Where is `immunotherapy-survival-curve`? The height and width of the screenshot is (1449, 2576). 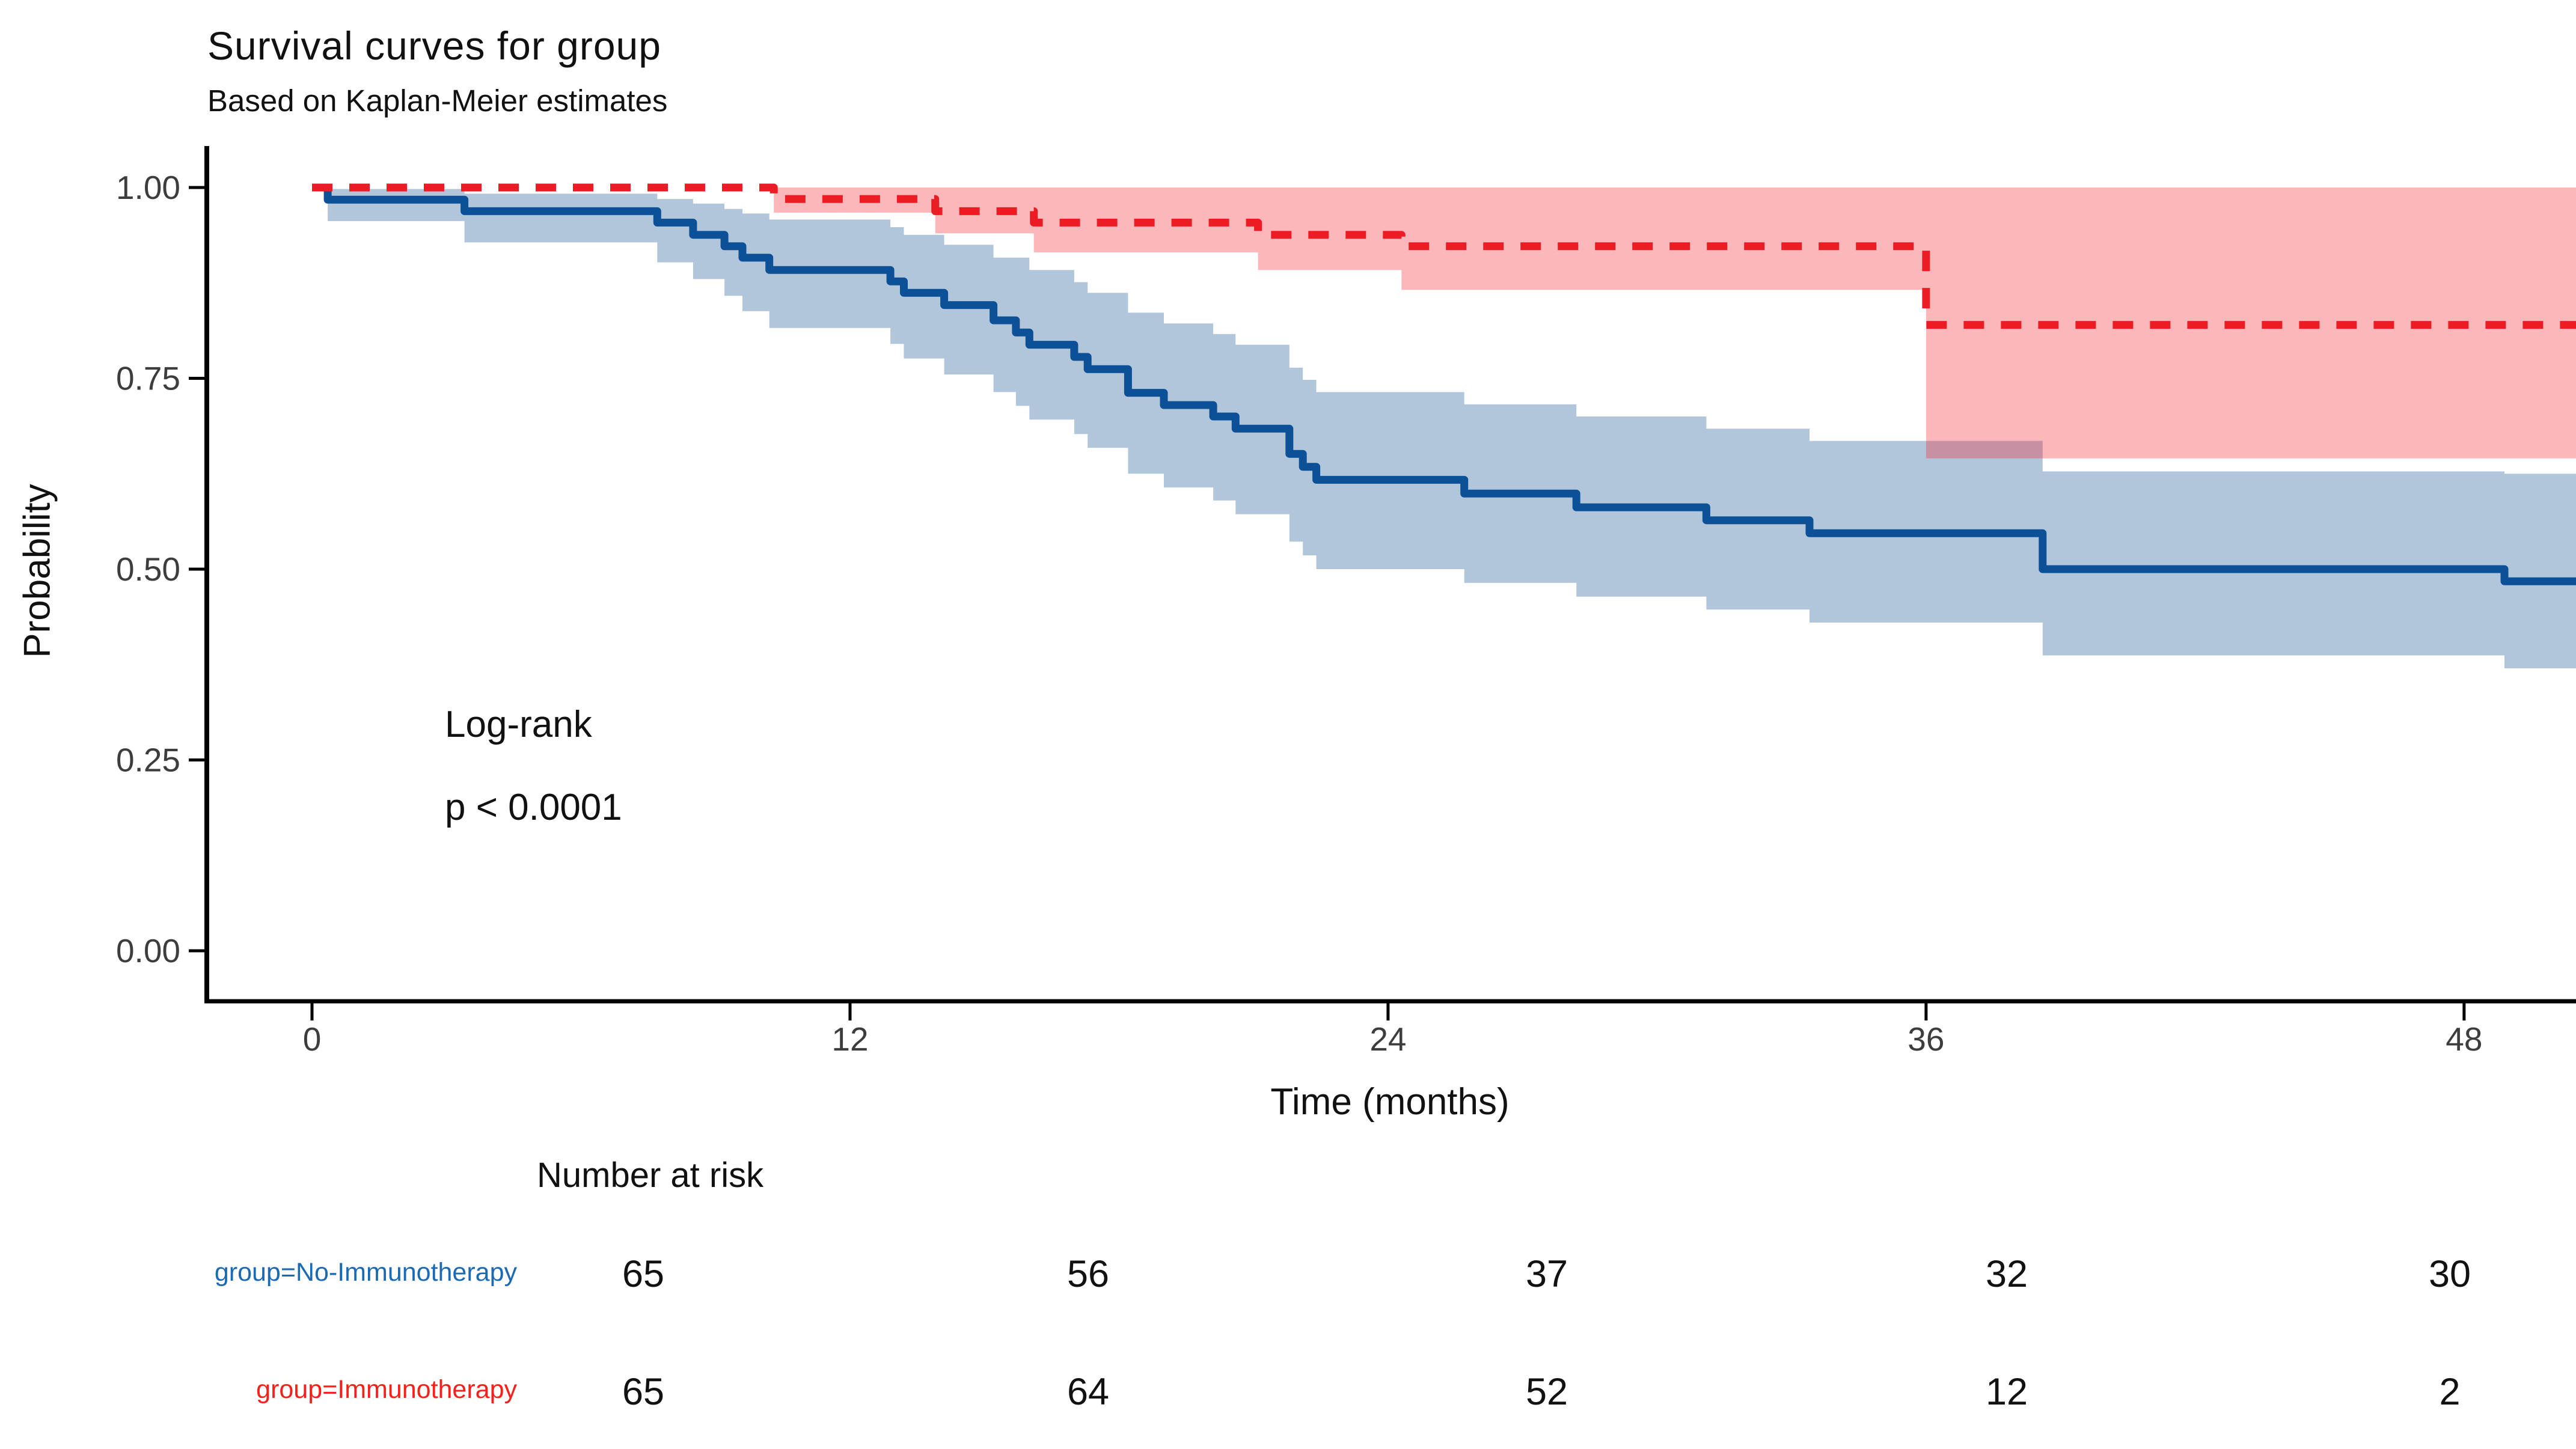
immunotherapy-survival-curve is located at coordinates (1444, 256).